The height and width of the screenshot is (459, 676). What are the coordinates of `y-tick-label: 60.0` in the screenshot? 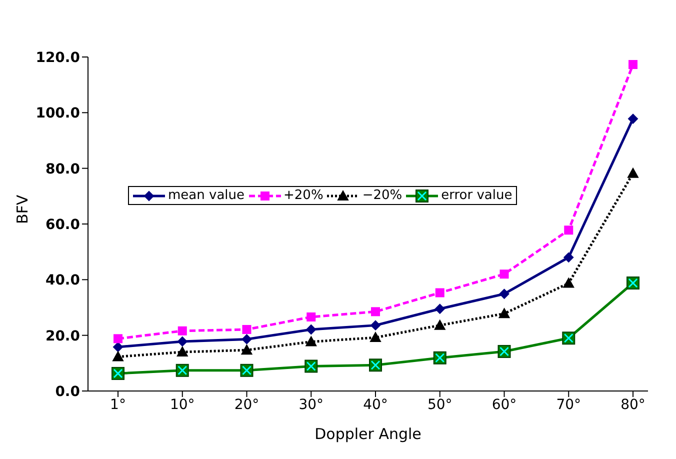 It's located at (62, 224).